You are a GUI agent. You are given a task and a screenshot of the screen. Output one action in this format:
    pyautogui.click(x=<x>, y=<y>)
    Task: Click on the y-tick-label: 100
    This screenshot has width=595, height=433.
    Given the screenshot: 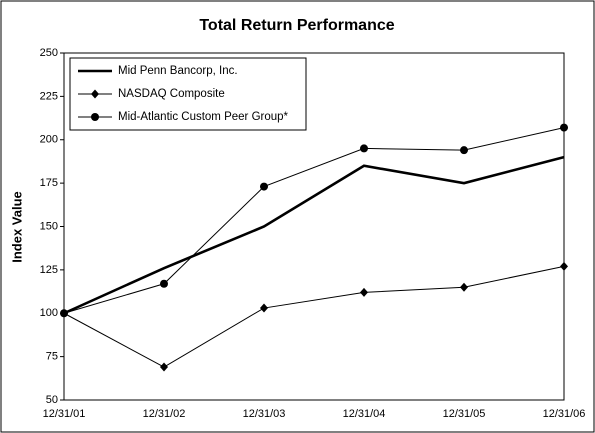 What is the action you would take?
    pyautogui.click(x=49, y=313)
    